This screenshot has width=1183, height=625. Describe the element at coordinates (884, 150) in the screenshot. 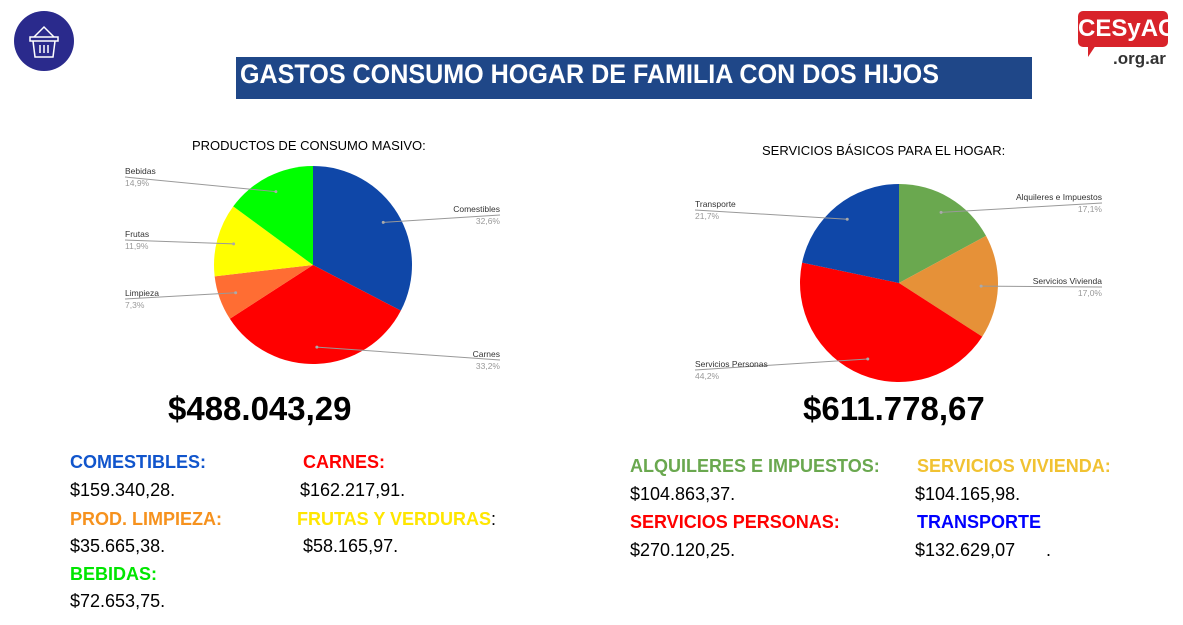

I see `chart-title-servicios: SERVICIOS BÁSICOS PARA EL HOGAR:` at that location.